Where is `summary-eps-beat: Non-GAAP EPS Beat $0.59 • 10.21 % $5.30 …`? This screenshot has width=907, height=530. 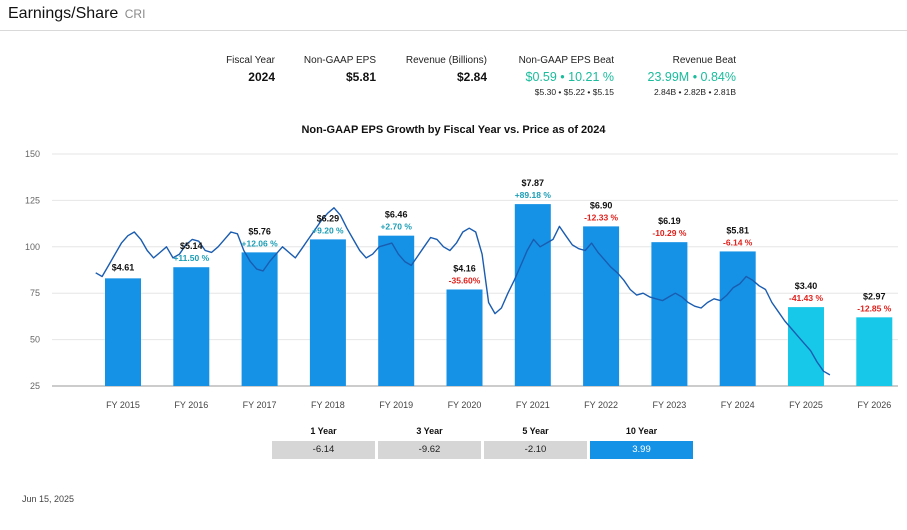 summary-eps-beat: Non-GAAP EPS Beat $0.59 • 10.21 % $5.30 … is located at coordinates (566, 76).